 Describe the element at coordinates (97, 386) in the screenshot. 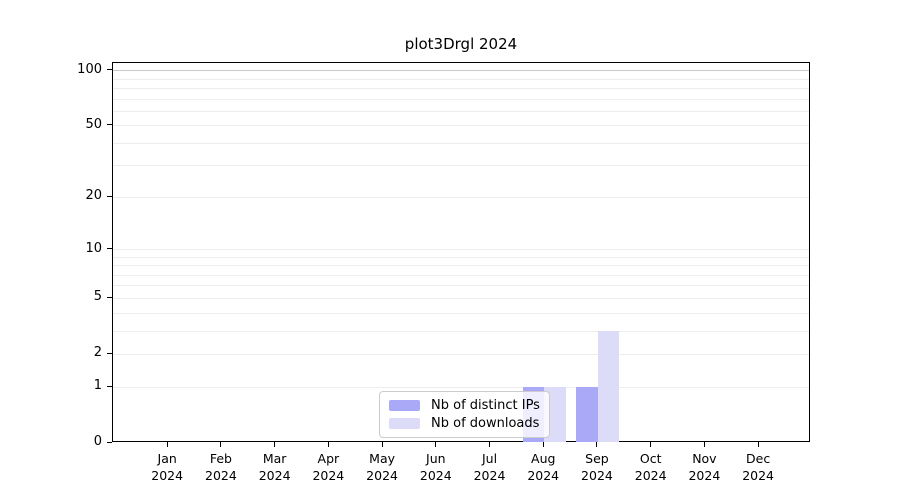

I see `y-tick-label: 1` at that location.